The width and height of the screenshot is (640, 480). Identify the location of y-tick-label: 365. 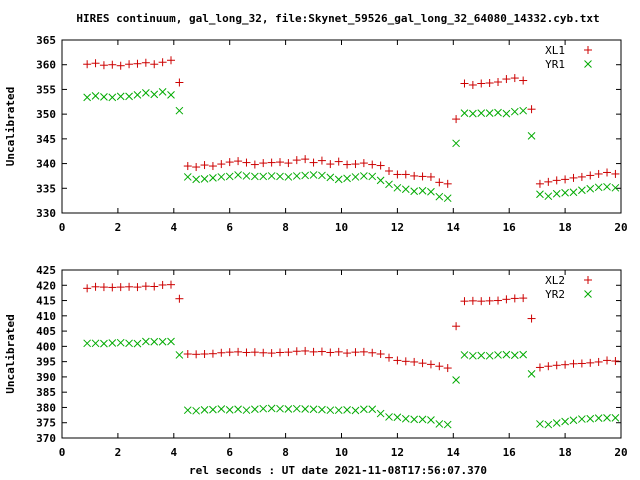
(46, 40).